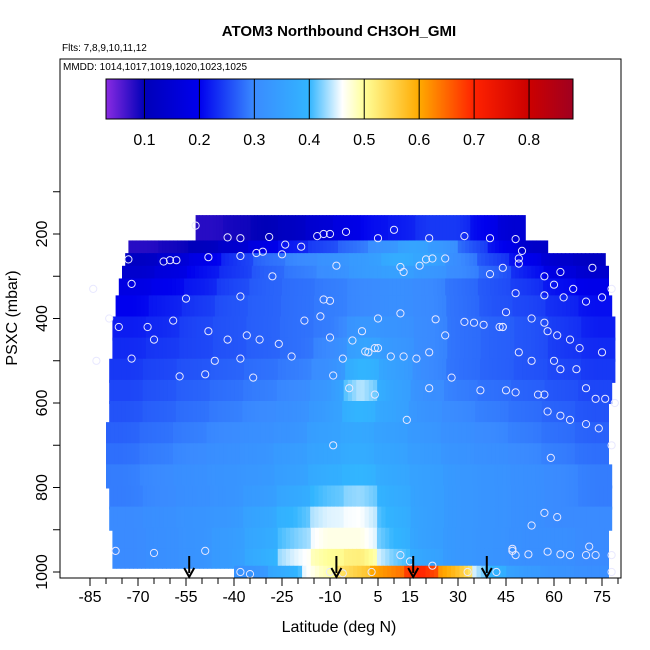 This screenshot has width=650, height=650. Describe the element at coordinates (137, 597) in the screenshot. I see `x-tick-label: -70` at that location.